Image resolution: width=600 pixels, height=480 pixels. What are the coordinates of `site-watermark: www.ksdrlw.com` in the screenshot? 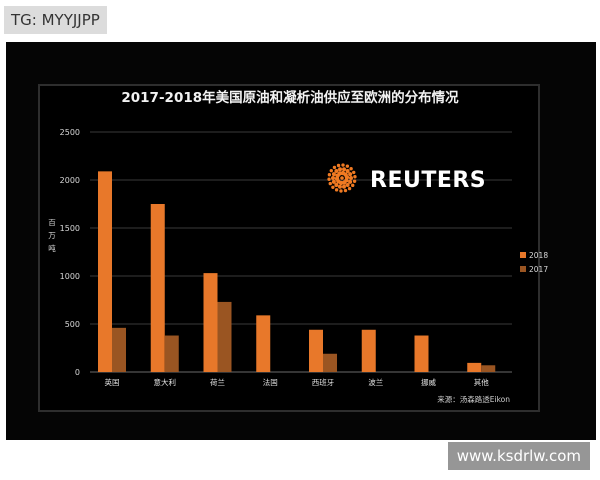 It's located at (518, 456).